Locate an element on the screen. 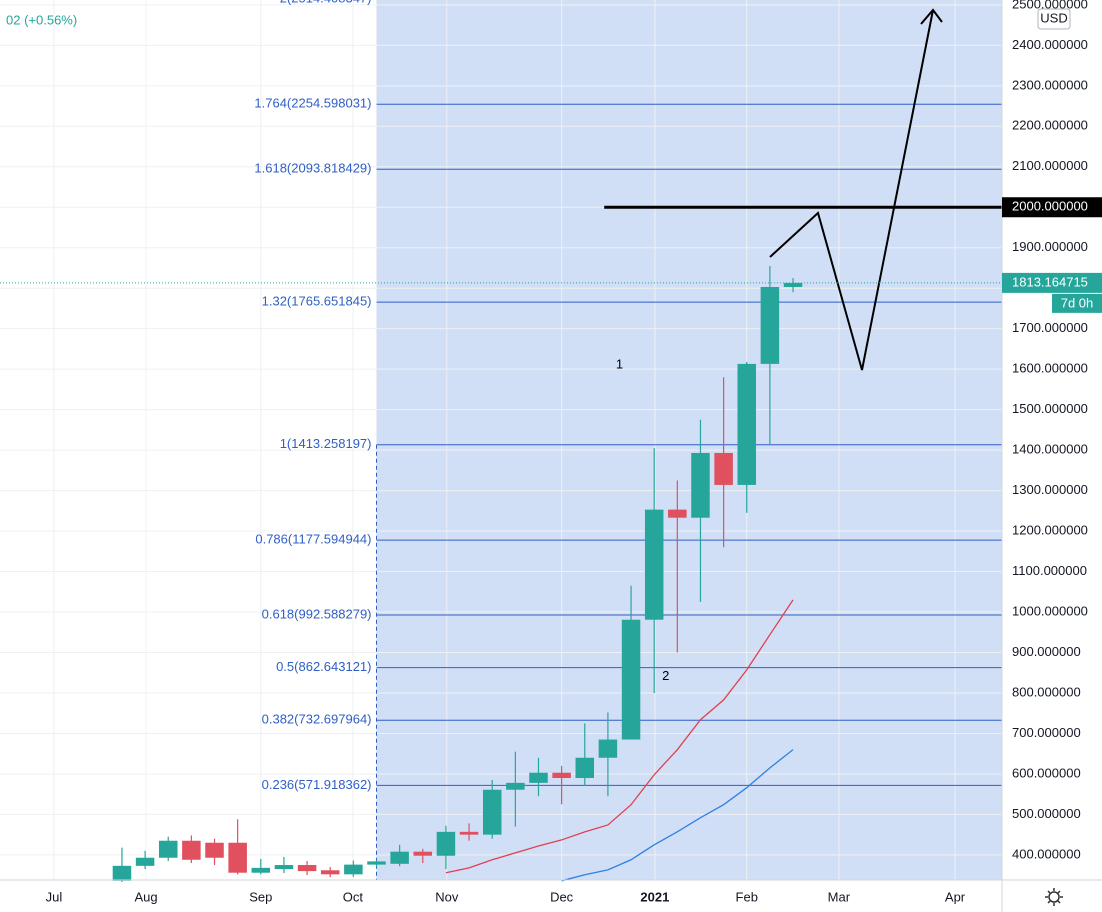 The width and height of the screenshot is (1102, 912). y-tick-label: 1000.000000 is located at coordinates (1050, 610).